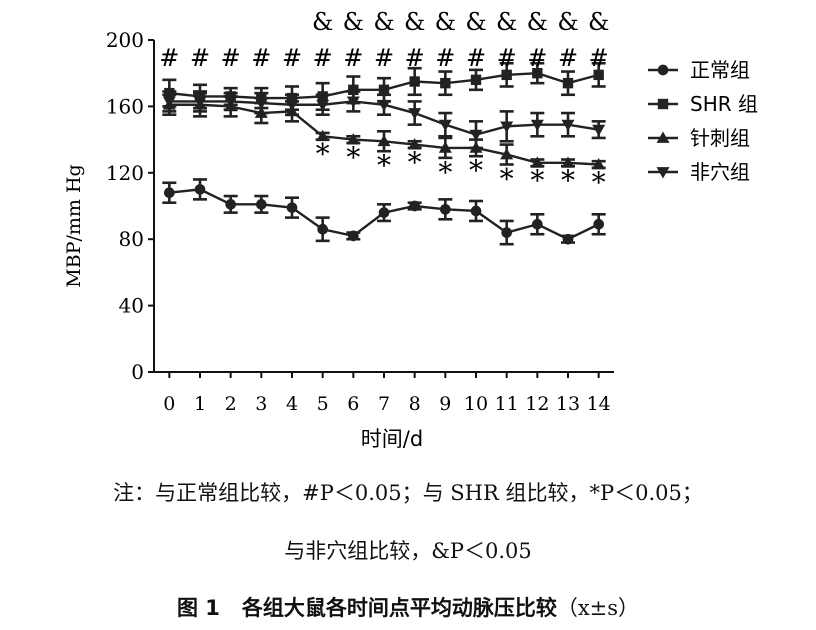 The image size is (816, 630). What do you see at coordinates (568, 180) in the screenshot?
I see `star-annotation-13: *` at bounding box center [568, 180].